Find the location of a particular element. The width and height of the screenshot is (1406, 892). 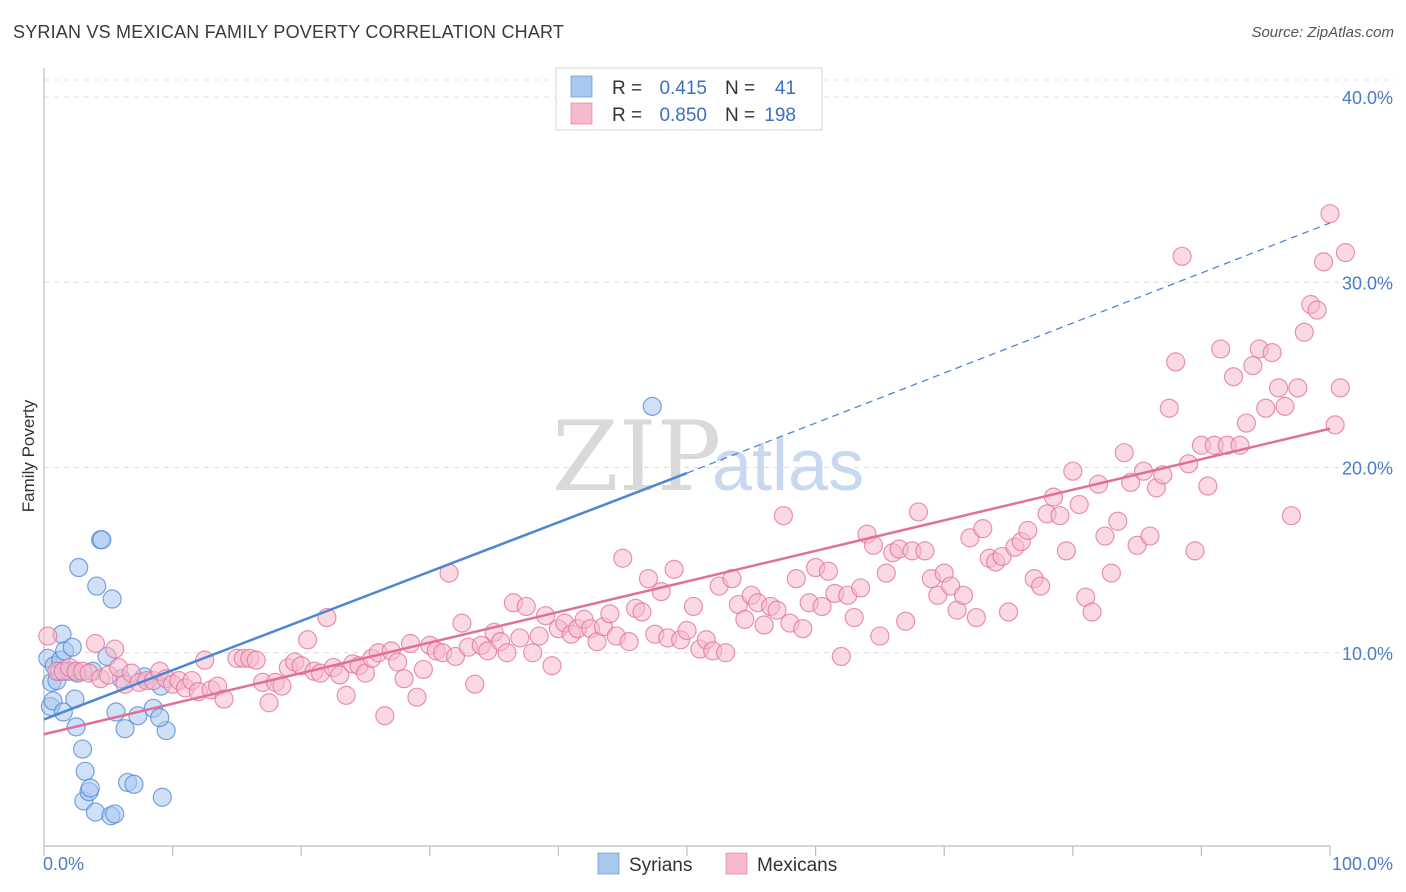

series-legend: Syrians Mexicans is located at coordinates (717, 864).